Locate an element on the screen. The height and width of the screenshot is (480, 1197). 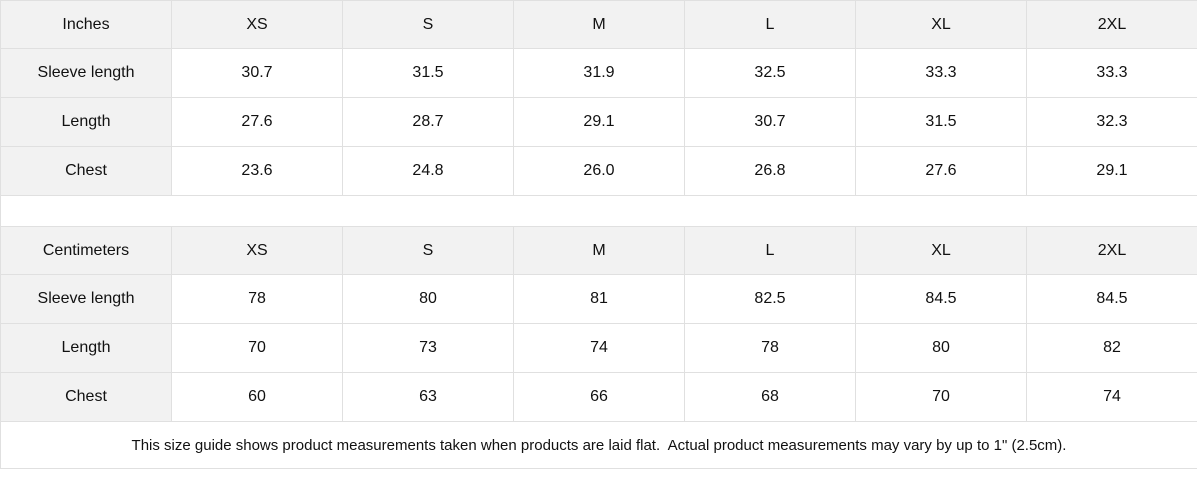
measurement-cell: 32.3 is located at coordinates (1111, 122).